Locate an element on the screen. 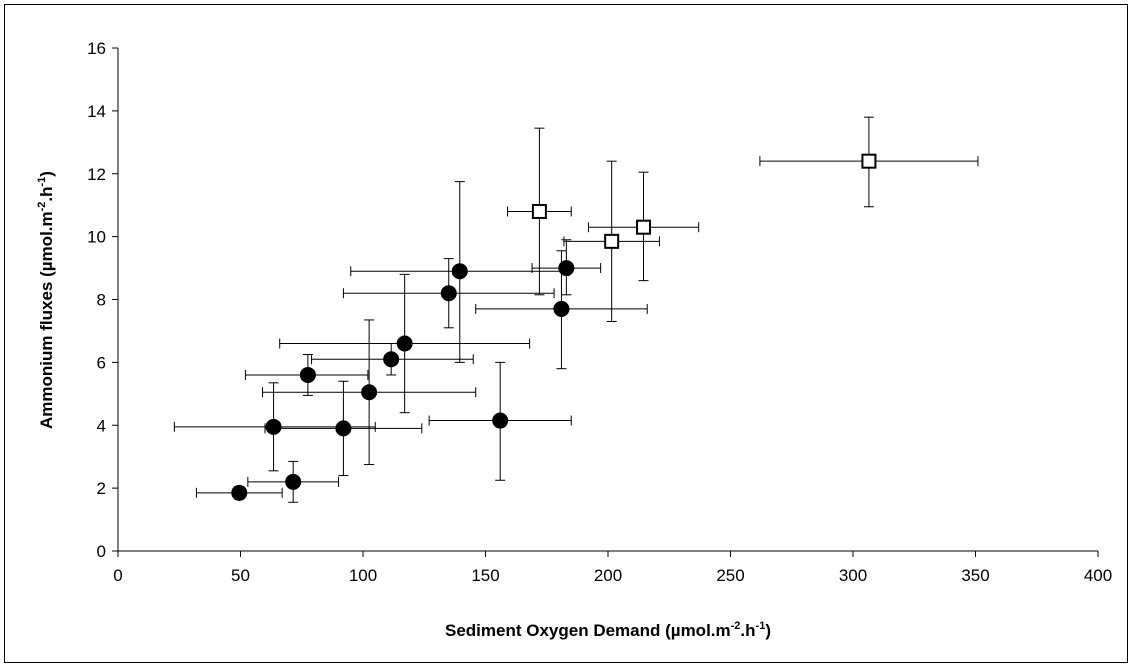 This screenshot has width=1133, height=668. x-axis-title: Sediment Oxygen Demand (µmol.m-2.h-1) is located at coordinates (608, 630).